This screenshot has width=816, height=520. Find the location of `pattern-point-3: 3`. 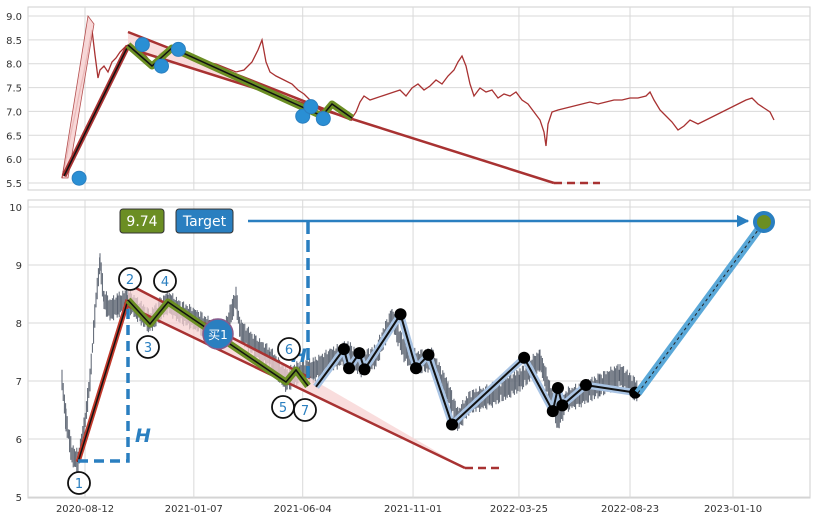

pattern-point-3: 3 is located at coordinates (148, 347).